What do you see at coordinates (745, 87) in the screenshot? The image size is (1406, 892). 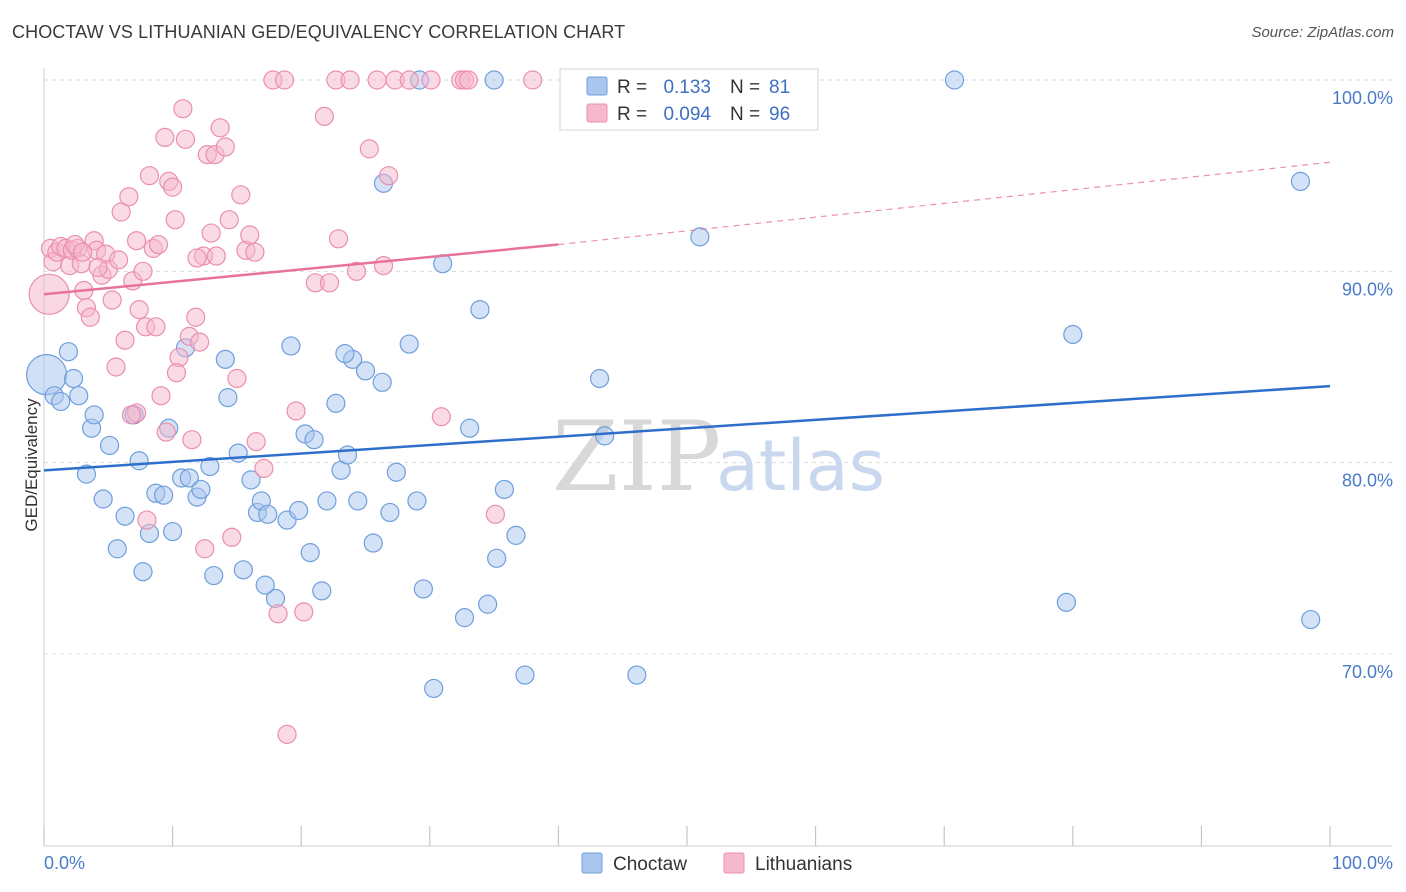 I see `legend-n-label-choctaw: N =` at bounding box center [745, 87].